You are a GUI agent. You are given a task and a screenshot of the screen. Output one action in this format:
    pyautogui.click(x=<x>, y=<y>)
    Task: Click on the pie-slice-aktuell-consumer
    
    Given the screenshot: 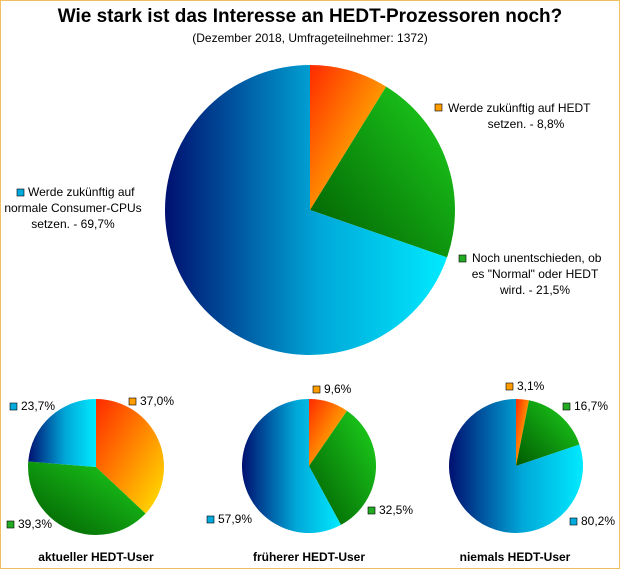 What is the action you would take?
    pyautogui.click(x=62, y=433)
    